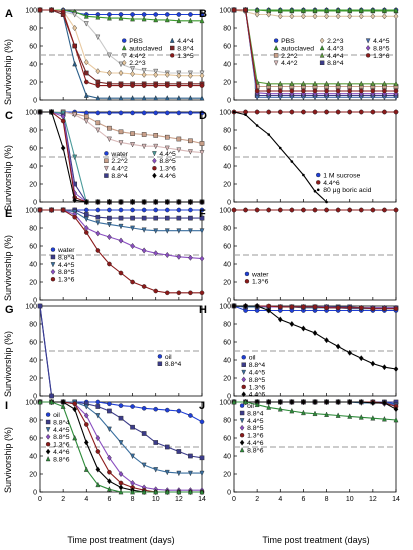  I want to click on panel-letter: F, so click(202, 214).